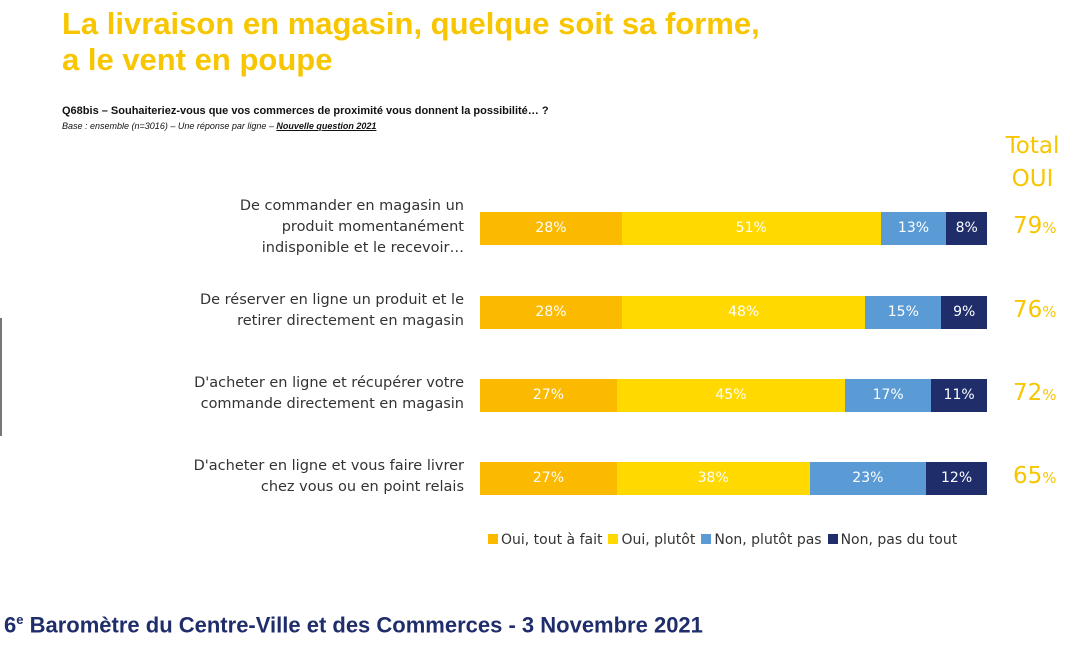  Describe the element at coordinates (1032, 179) in the screenshot. I see `total-header-line: OUI` at that location.